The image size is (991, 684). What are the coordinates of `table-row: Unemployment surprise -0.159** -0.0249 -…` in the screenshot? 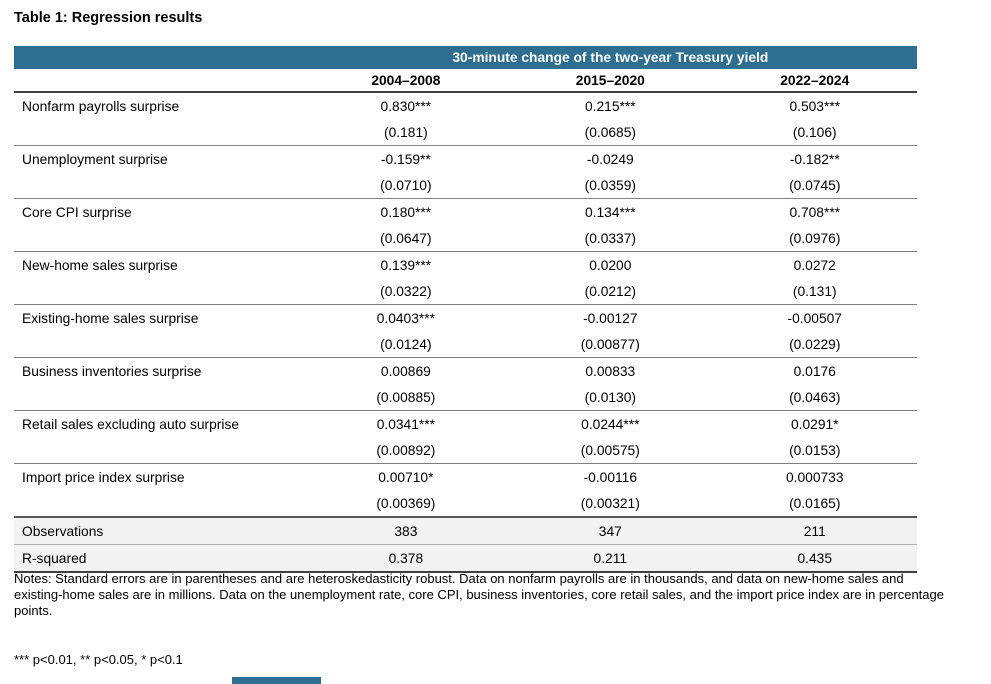 It's located at (465, 159).